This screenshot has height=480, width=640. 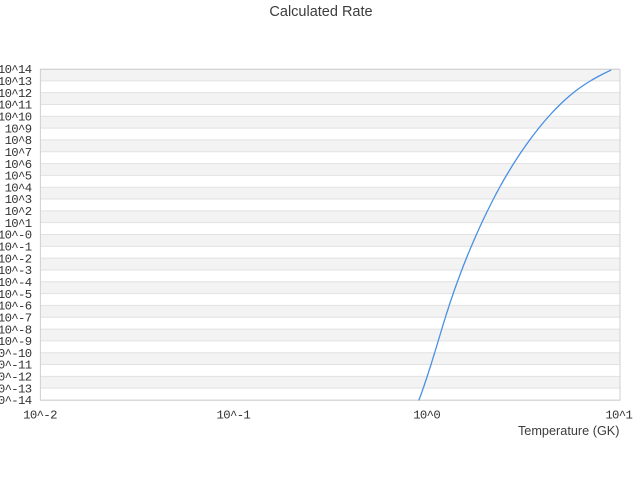 What do you see at coordinates (16, 295) in the screenshot?
I see `svg-text: 10^-5` at bounding box center [16, 295].